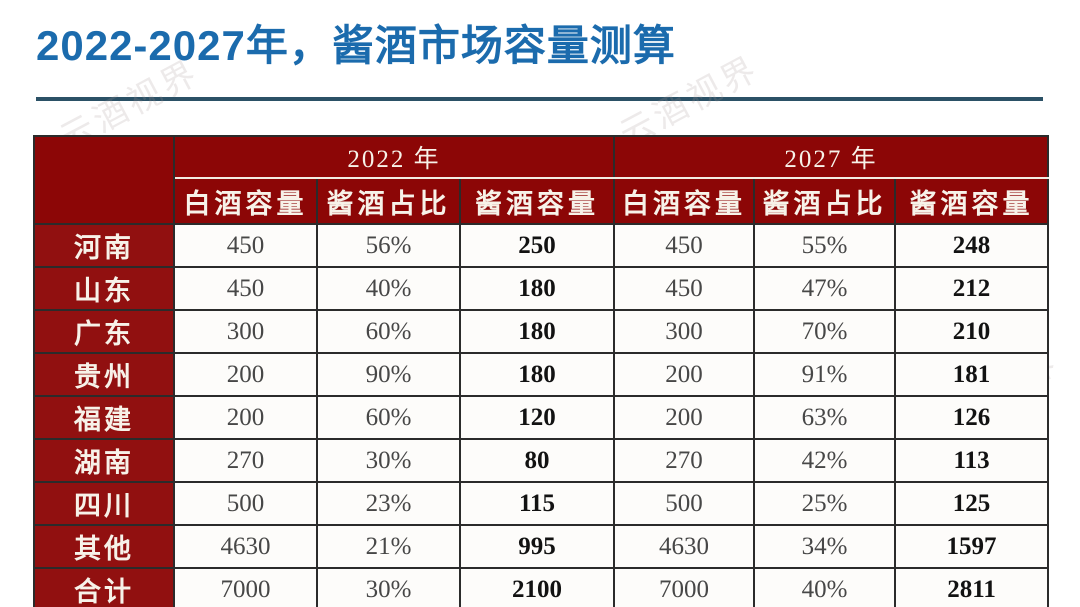 The width and height of the screenshot is (1080, 607). Describe the element at coordinates (104, 245) in the screenshot. I see `region-cell: 河南` at that location.